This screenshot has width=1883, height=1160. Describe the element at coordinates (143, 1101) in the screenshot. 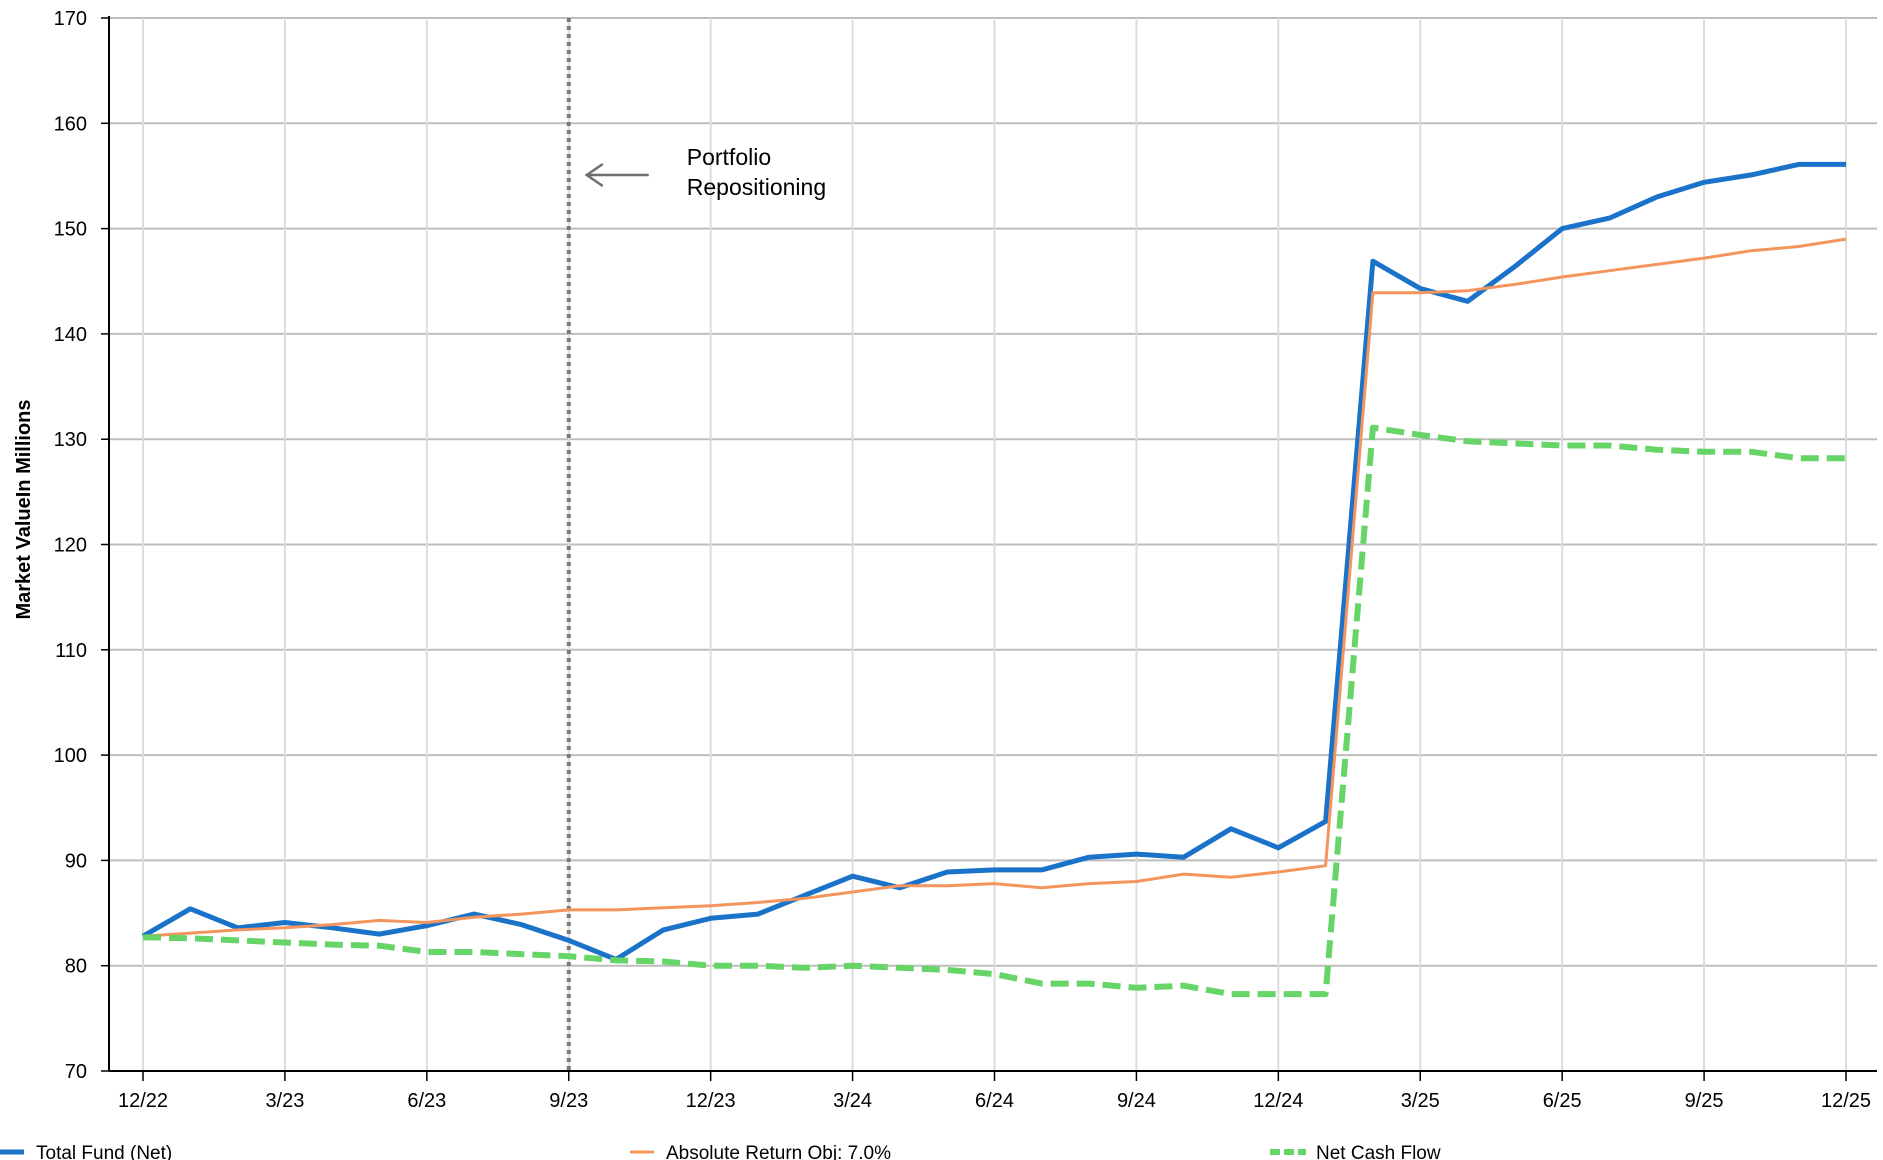

I see `x-tick-label: 12/22` at that location.